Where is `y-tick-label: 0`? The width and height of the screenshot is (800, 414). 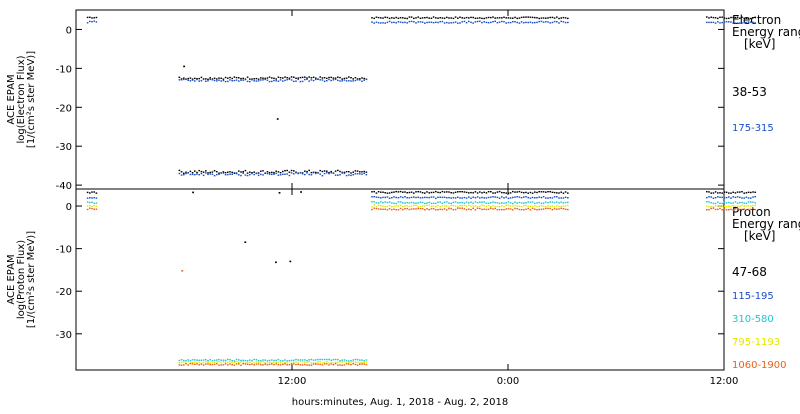
y-tick-label: 0 is located at coordinates (69, 30).